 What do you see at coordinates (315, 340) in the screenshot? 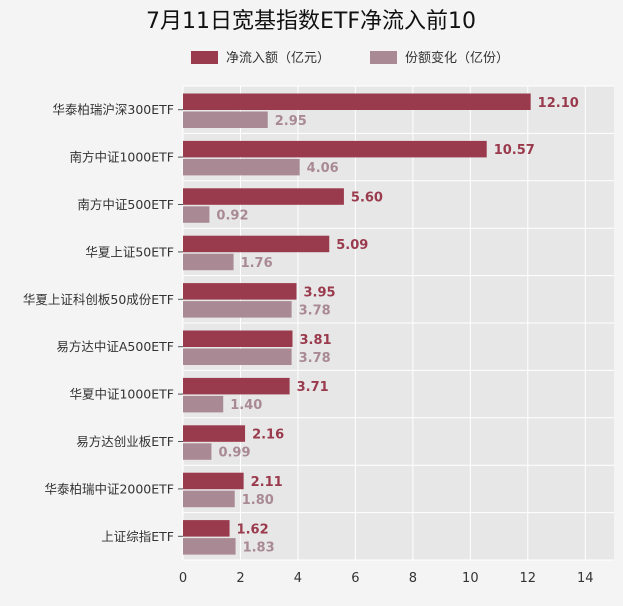
I see `data-label-net-inflow: 3.81` at bounding box center [315, 340].